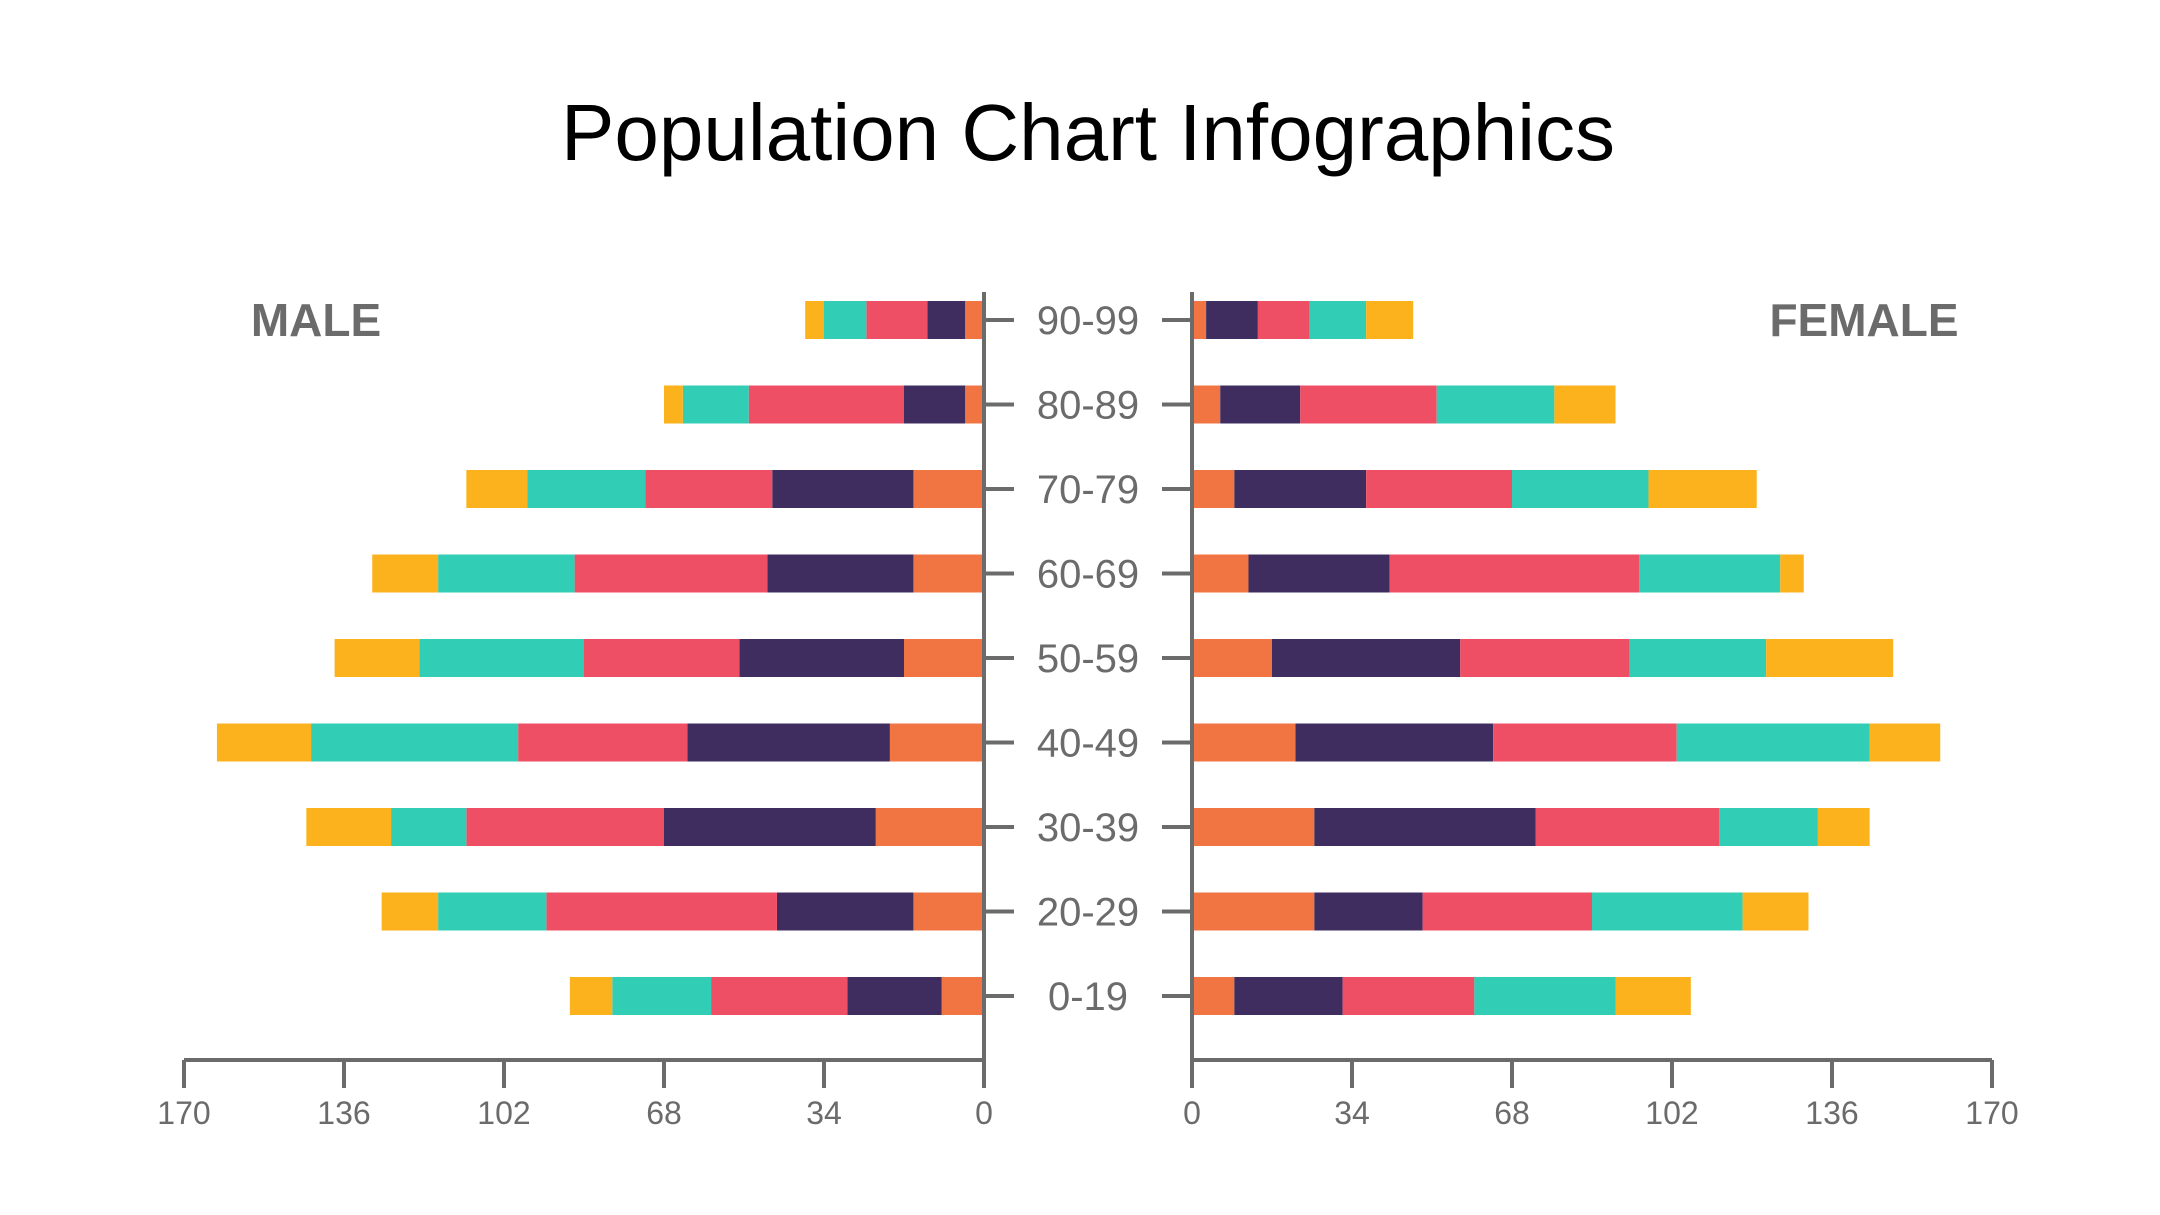  Describe the element at coordinates (1585, 742) in the screenshot. I see `female-bar-40-49-s3` at that location.